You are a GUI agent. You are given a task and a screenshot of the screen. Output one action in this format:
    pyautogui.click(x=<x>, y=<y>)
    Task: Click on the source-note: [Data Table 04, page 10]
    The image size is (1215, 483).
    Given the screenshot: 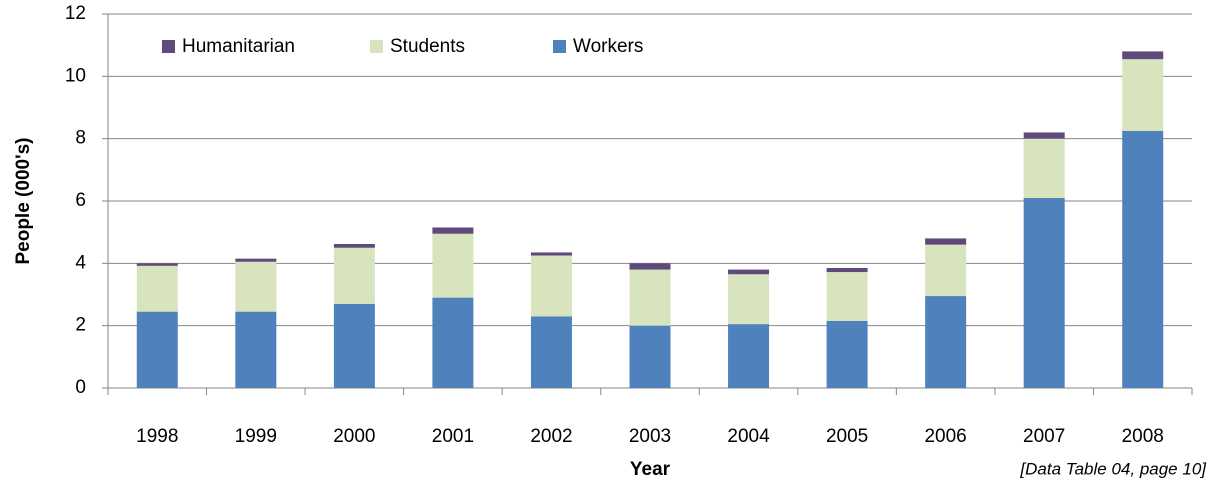 What is the action you would take?
    pyautogui.click(x=1113, y=468)
    